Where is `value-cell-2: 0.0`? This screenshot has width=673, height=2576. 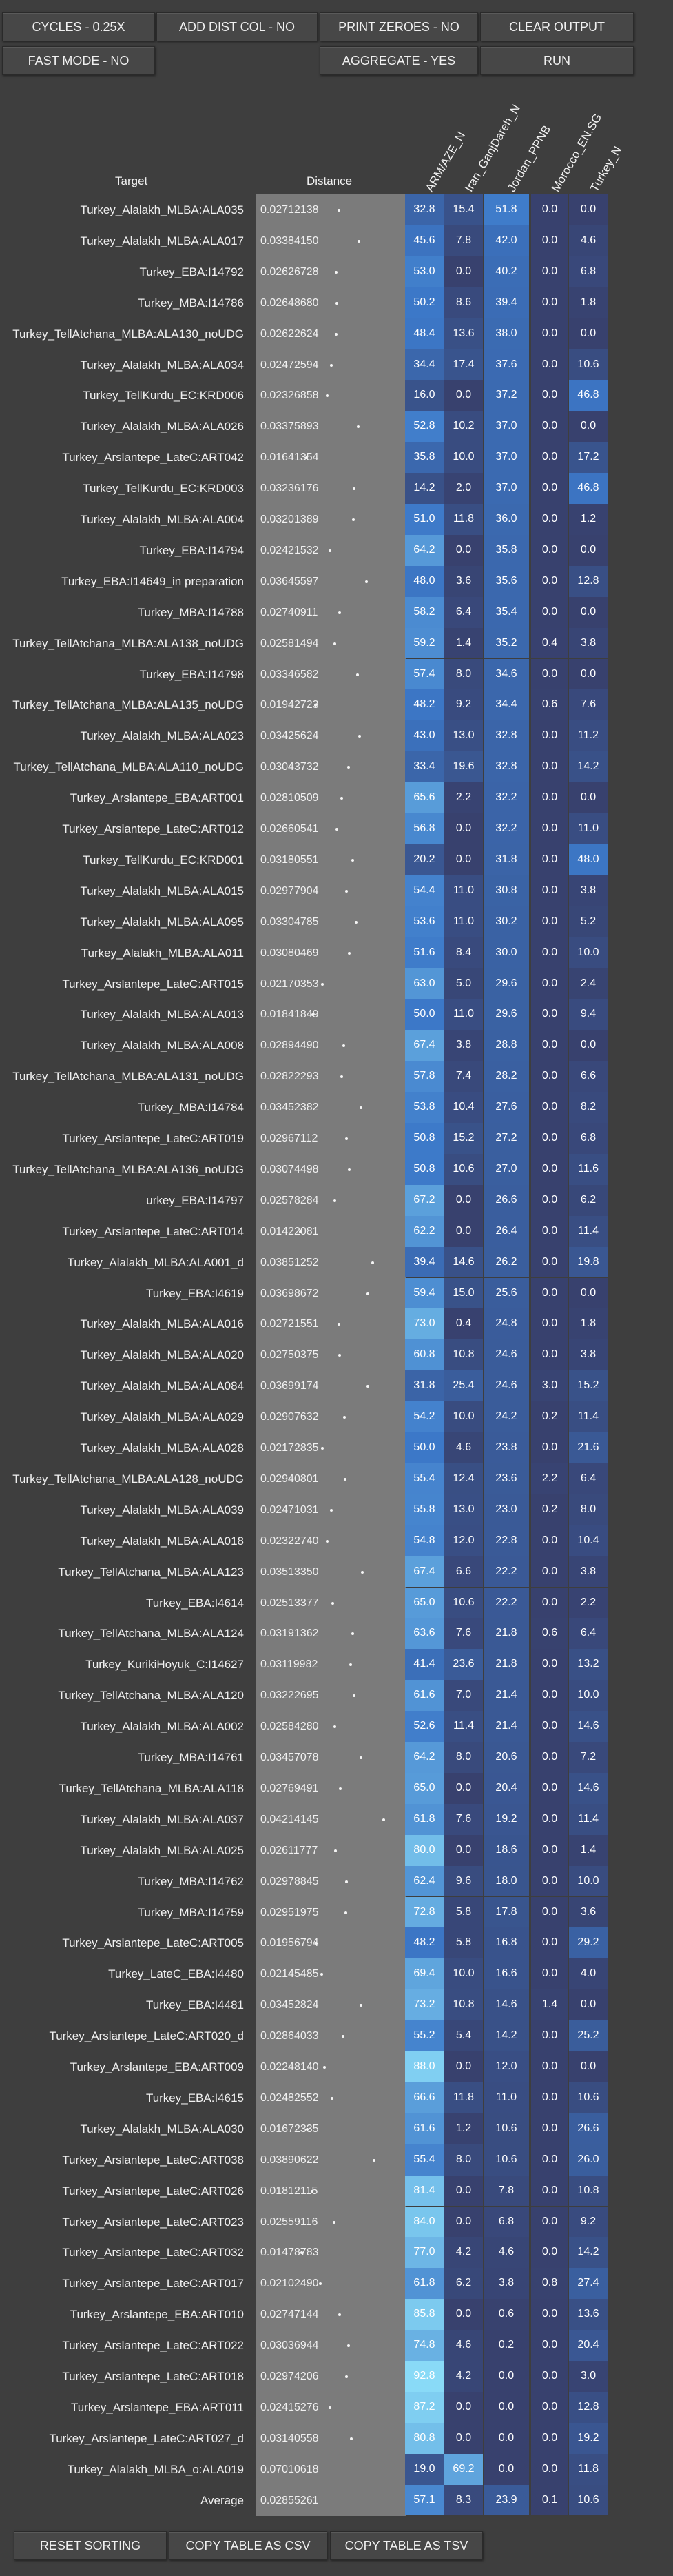
value-cell-2: 0.0 is located at coordinates (506, 2376).